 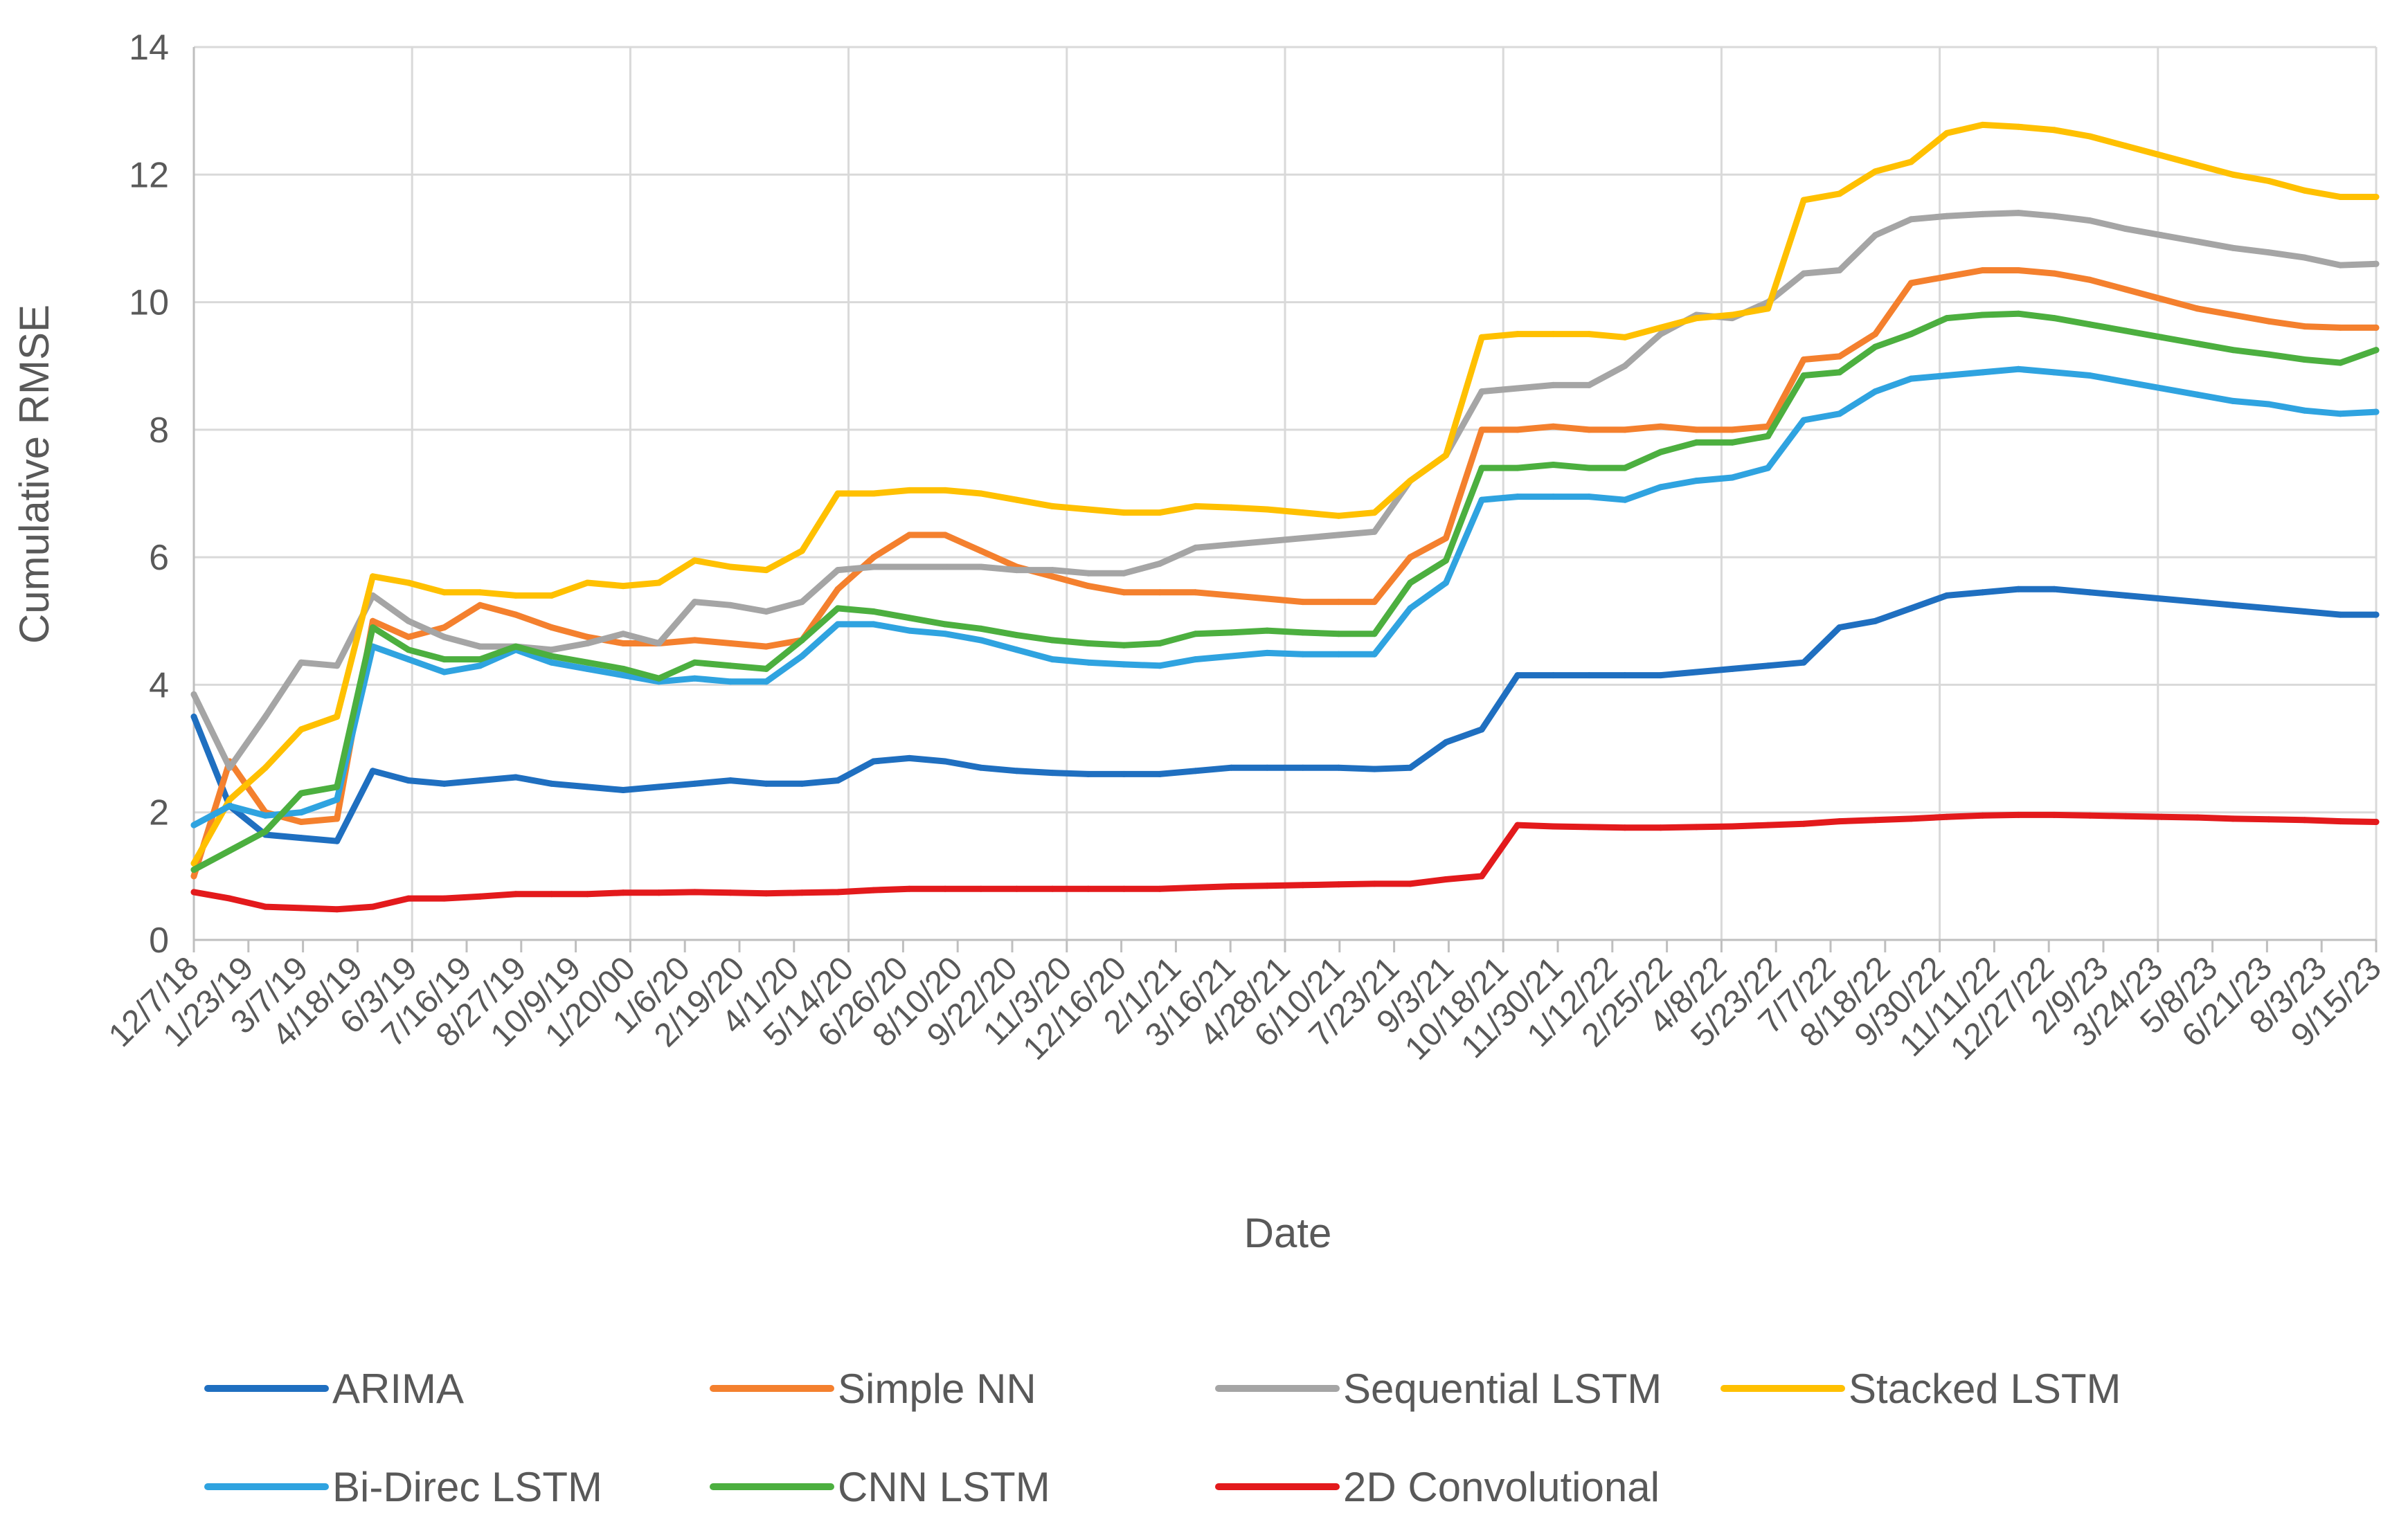 I want to click on legend-label: CNN LSTM, so click(x=944, y=1487).